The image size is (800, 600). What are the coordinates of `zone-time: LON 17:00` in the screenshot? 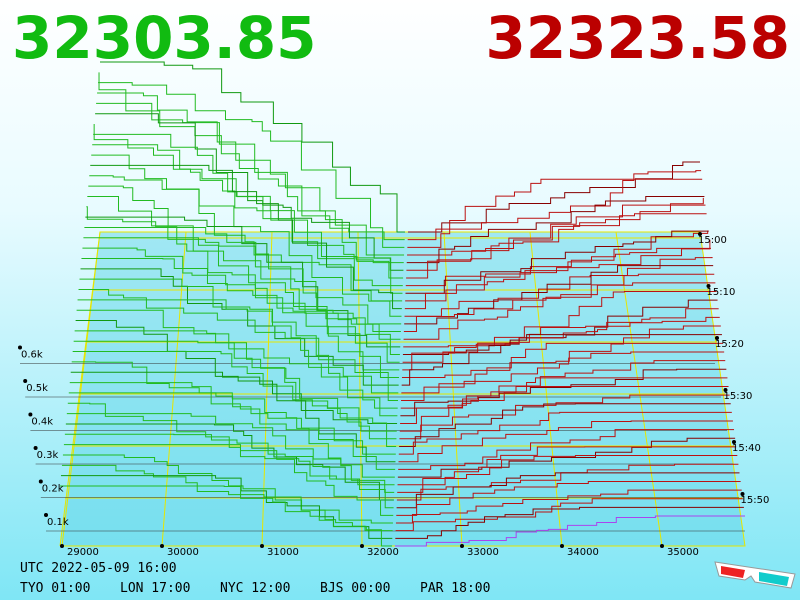 It's located at (155, 588).